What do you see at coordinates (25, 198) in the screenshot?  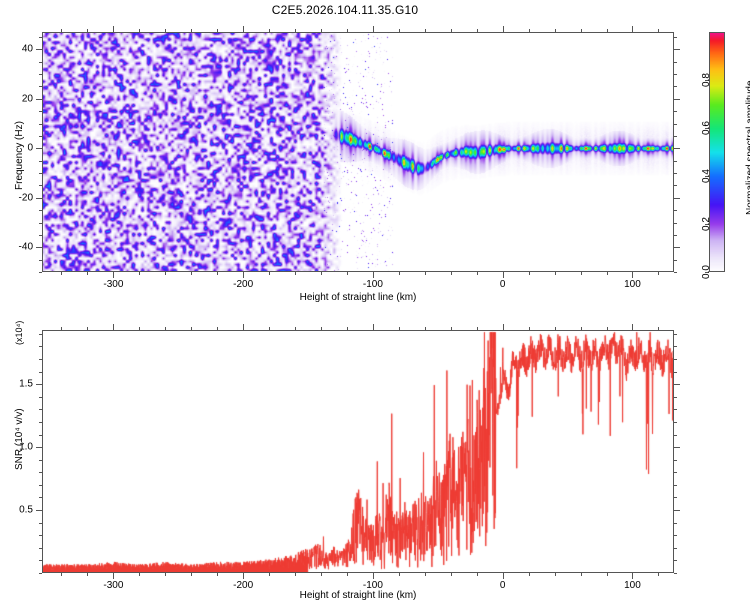 I see `ytick-label: -20` at bounding box center [25, 198].